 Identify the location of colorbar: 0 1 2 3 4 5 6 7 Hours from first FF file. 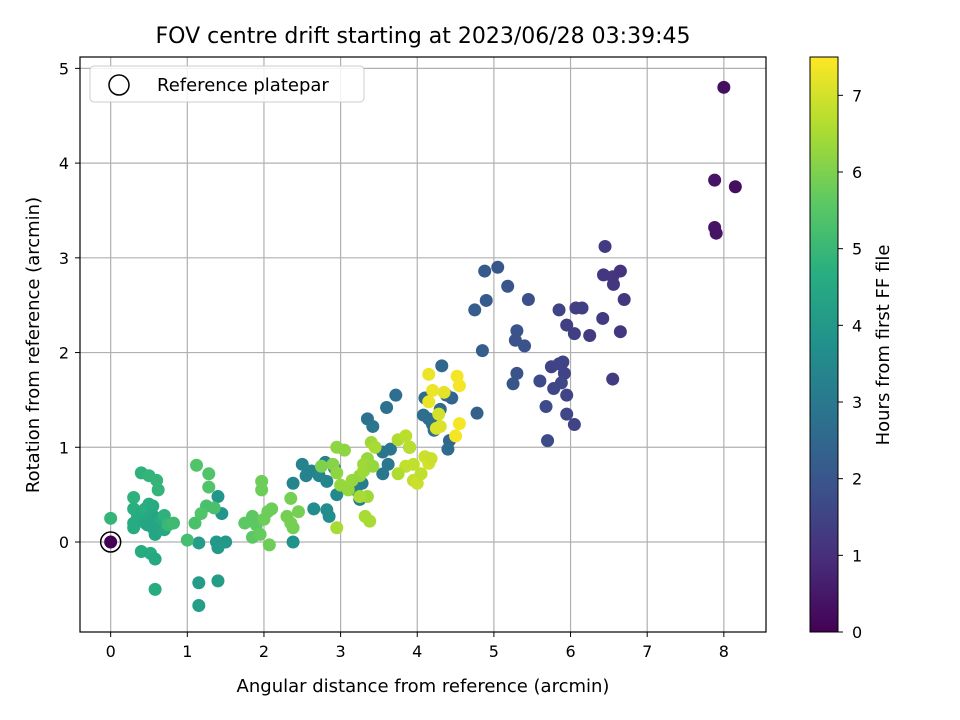
(851, 349).